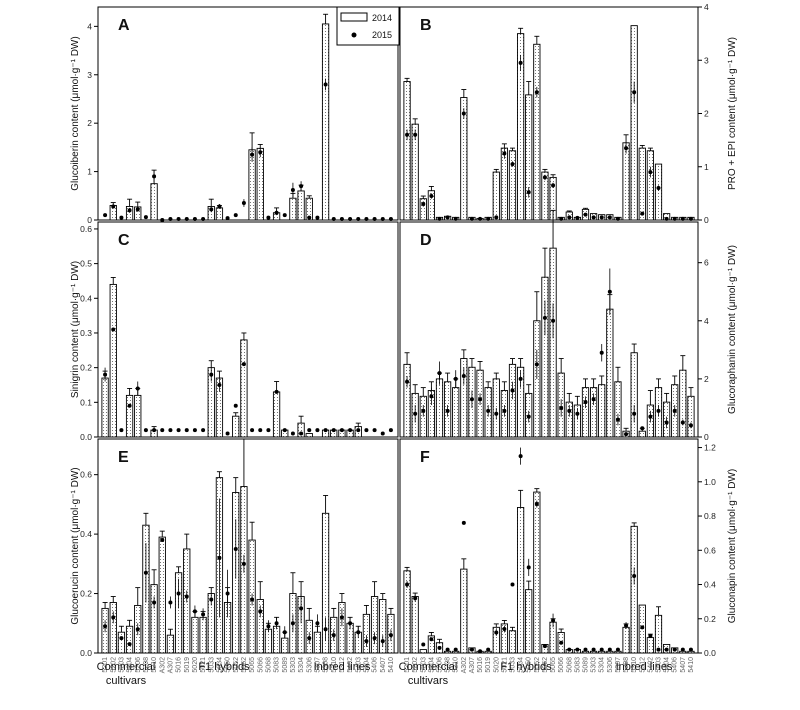 The width and height of the screenshot is (800, 710). What do you see at coordinates (277, 665) in the screenshot?
I see `xtick-label: 5083` at bounding box center [277, 665].